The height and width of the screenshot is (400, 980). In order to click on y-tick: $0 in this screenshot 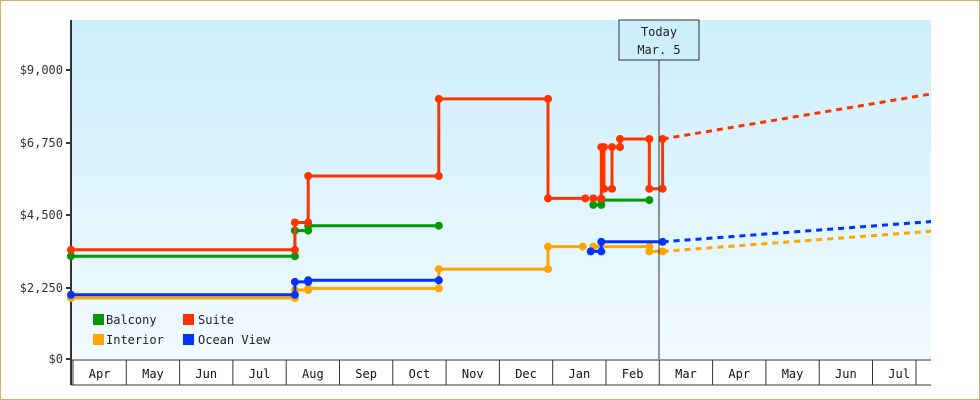, I will do `click(60, 359)`.